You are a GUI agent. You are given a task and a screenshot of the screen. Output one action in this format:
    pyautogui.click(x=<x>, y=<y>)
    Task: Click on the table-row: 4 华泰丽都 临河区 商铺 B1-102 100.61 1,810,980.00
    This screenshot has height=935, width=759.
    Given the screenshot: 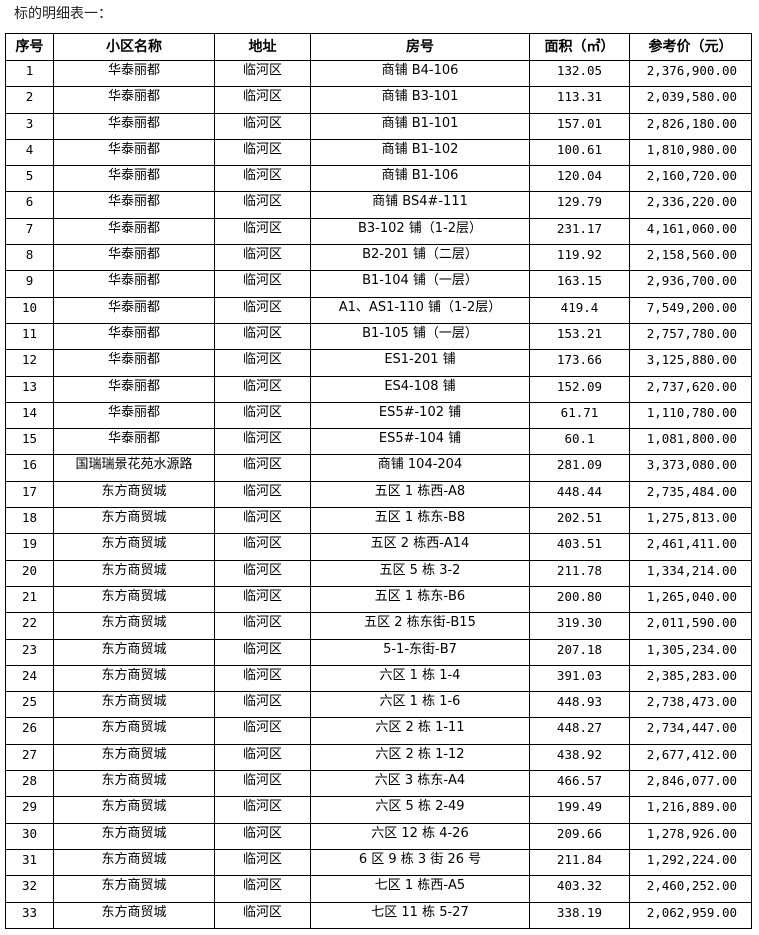 What is the action you would take?
    pyautogui.click(x=378, y=152)
    